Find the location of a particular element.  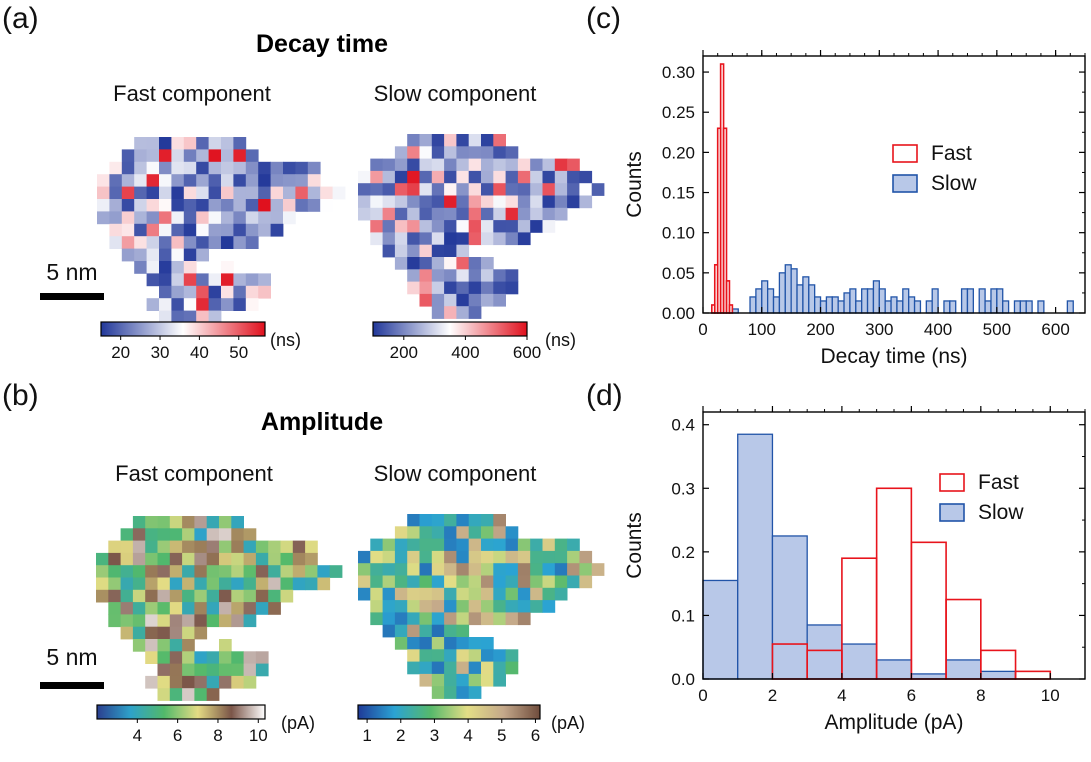

x-tick-label: 100 is located at coordinates (762, 329).